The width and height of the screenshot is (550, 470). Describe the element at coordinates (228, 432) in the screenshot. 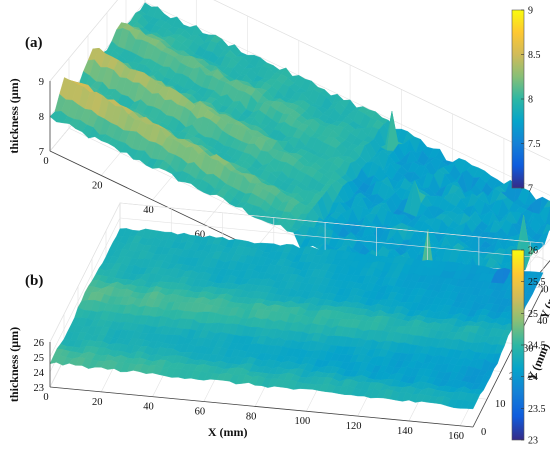

I see `x-axis-title: X (mm)` at that location.